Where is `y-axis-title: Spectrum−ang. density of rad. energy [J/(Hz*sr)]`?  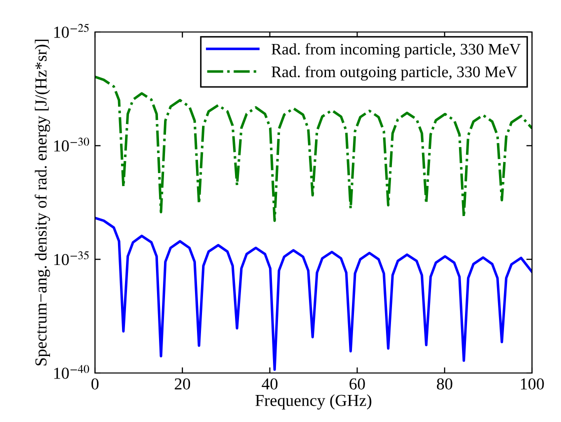
y-axis-title: Spectrum−ang. density of rad. energy [J/(Hz*sr)] is located at coordinates (42, 203).